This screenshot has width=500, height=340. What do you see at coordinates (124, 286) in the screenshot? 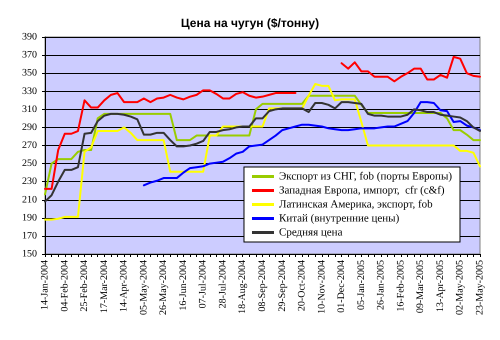
I see `x-tick-label: 14-Apr-2004` at bounding box center [124, 286].